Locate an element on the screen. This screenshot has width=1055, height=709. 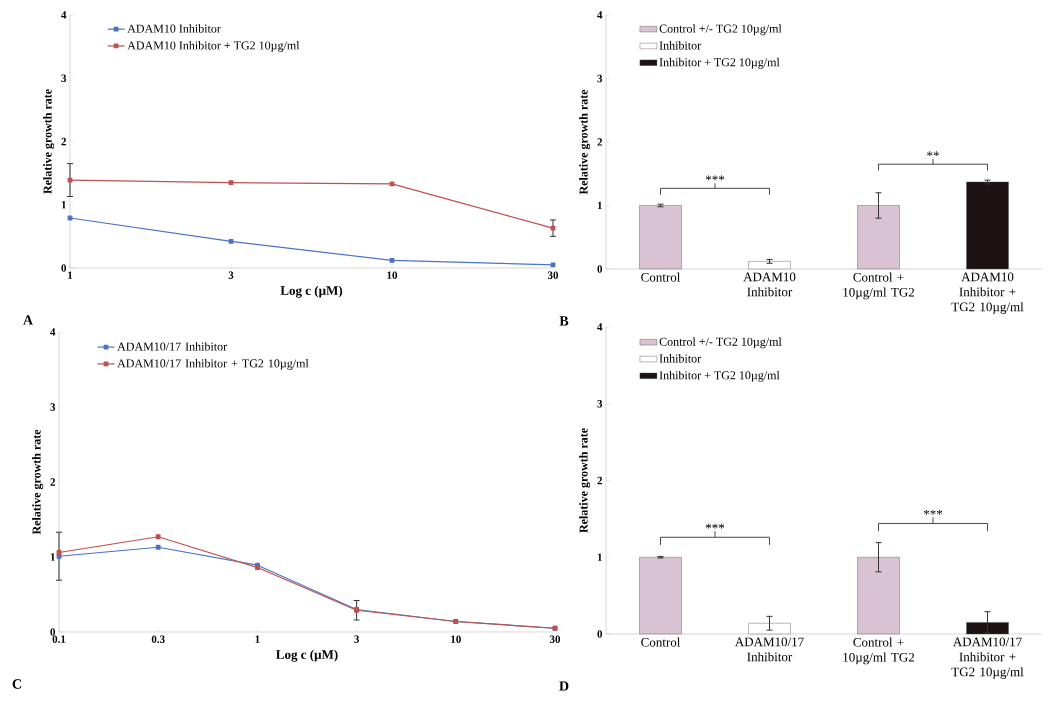
legend-label: ADAM10/17 Inhibitor is located at coordinates (172, 346).